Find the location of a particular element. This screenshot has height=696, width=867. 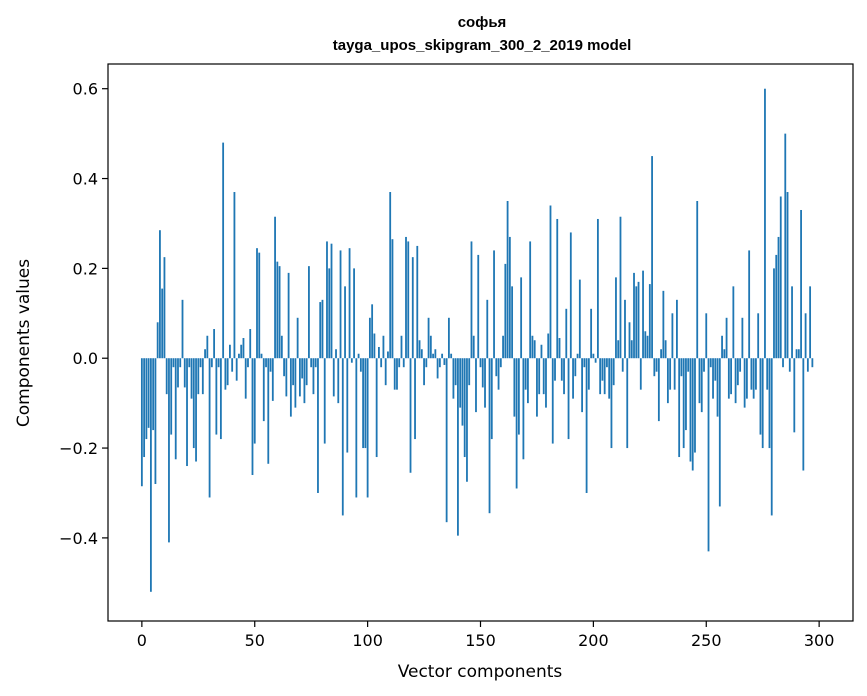

y-axis-ticks: −0.4 −0.2 0.0 0.2 0.4 0.6 is located at coordinates (83, 314).